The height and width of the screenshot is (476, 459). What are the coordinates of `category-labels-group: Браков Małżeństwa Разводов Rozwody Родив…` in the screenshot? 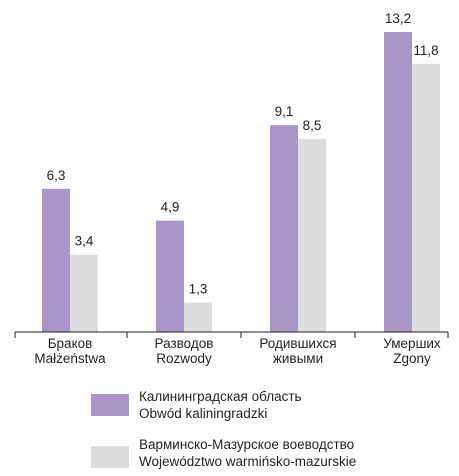 It's located at (237, 351).